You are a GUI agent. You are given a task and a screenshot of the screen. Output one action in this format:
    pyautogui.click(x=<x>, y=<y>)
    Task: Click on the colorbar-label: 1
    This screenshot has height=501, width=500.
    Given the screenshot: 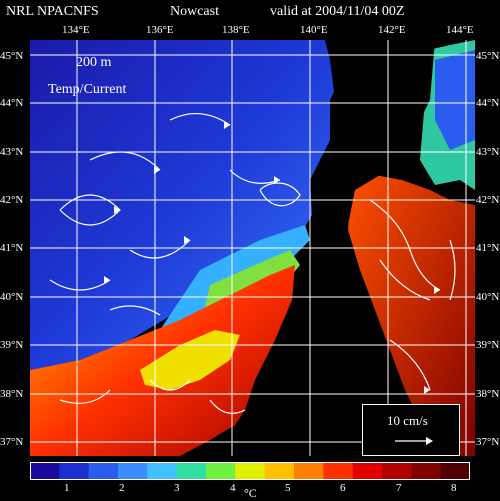 What is the action you would take?
    pyautogui.click(x=67, y=488)
    